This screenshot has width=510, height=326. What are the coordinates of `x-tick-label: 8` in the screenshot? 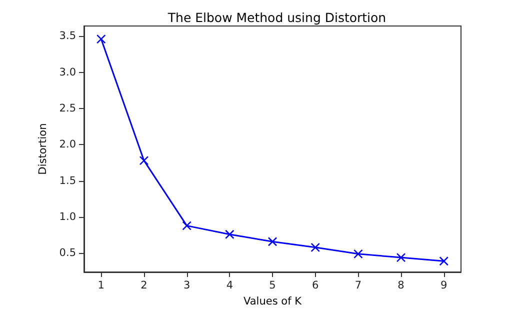 It's located at (401, 286).